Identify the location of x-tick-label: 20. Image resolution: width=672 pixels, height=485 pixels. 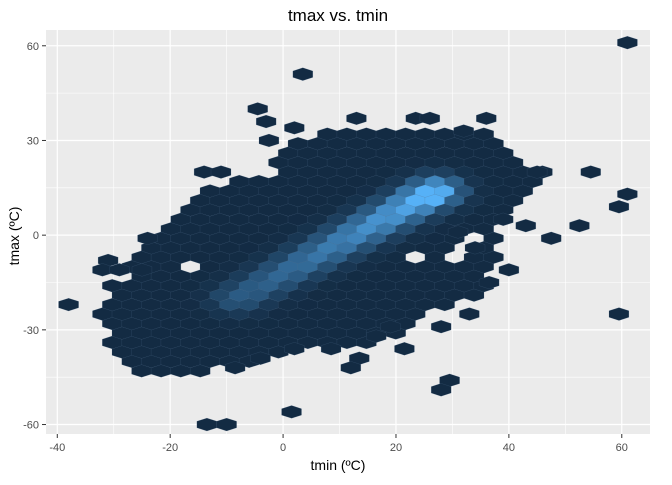
(396, 448).